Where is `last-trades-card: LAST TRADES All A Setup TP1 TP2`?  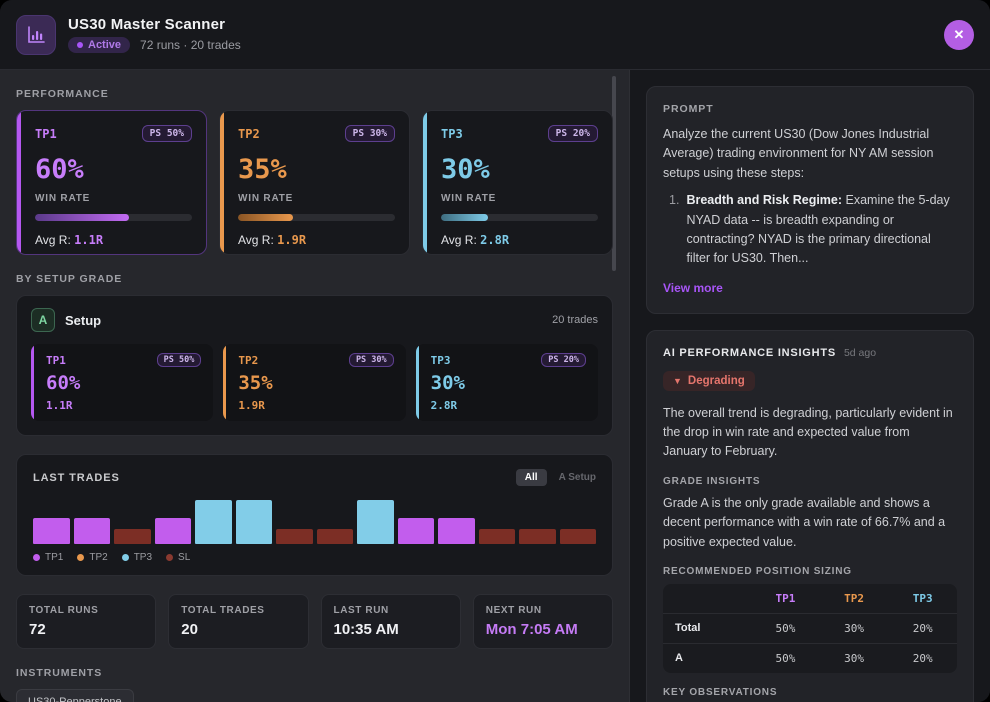
last-trades-card: LAST TRADES All A Setup TP1 TP2 is located at coordinates (314, 515).